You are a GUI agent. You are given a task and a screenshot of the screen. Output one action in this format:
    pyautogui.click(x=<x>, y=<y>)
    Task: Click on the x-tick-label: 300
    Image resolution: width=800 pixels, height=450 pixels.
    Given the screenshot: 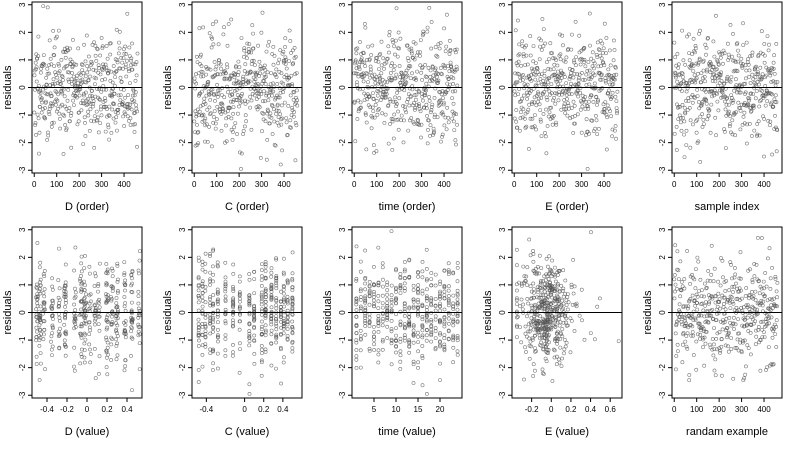 What is the action you would take?
    pyautogui.click(x=102, y=184)
    